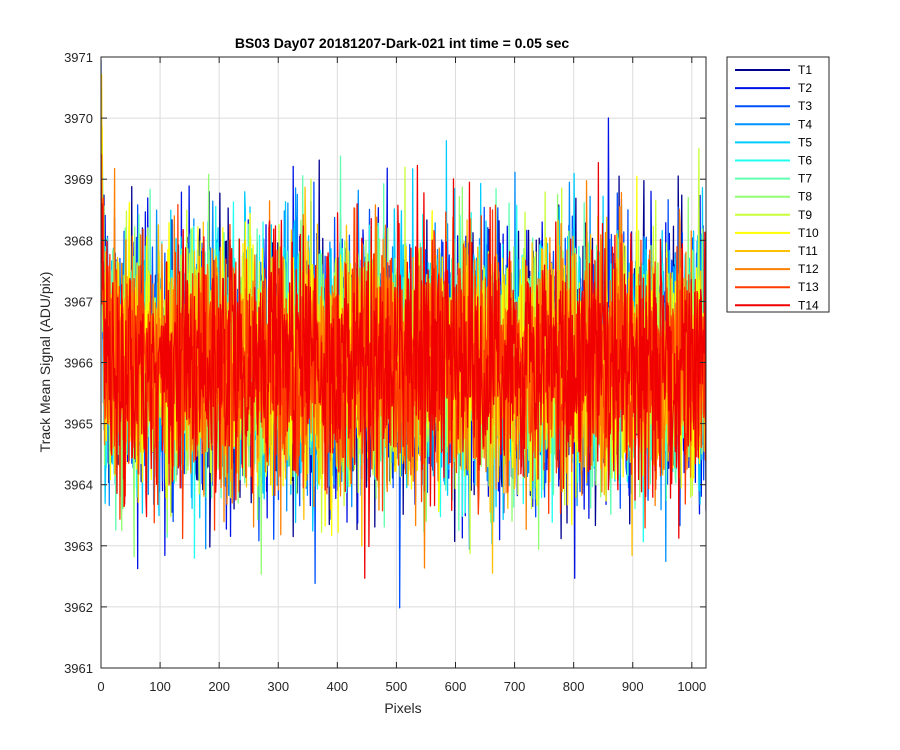 The height and width of the screenshot is (750, 900). I want to click on y-tick-label: 3969, so click(78, 179).